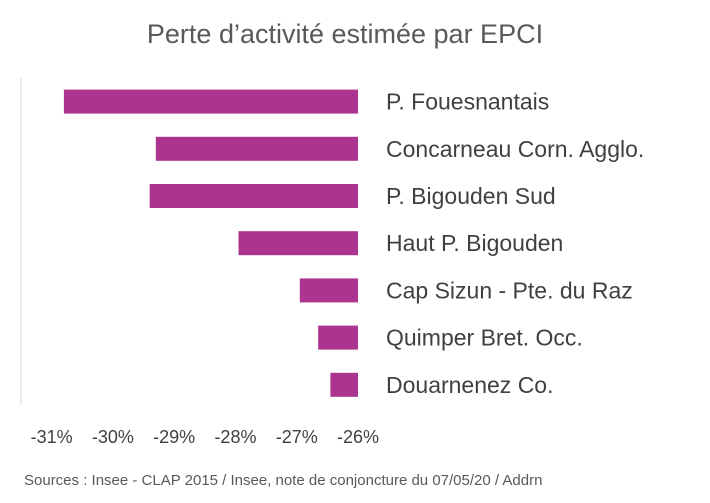 The width and height of the screenshot is (710, 503). I want to click on x-tick-label: -31%, so click(52, 437).